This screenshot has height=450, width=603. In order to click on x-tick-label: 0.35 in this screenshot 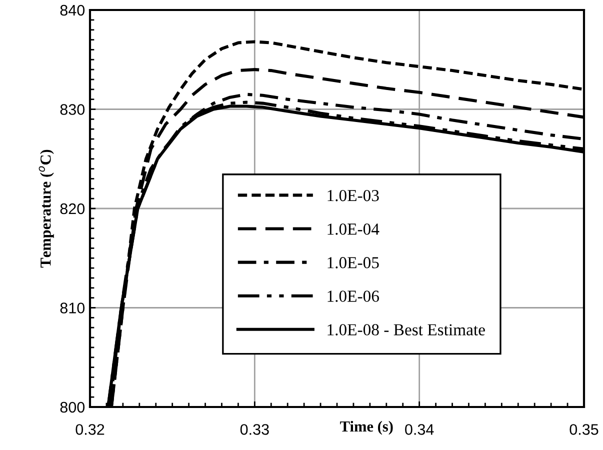, I will do `click(584, 429)`.